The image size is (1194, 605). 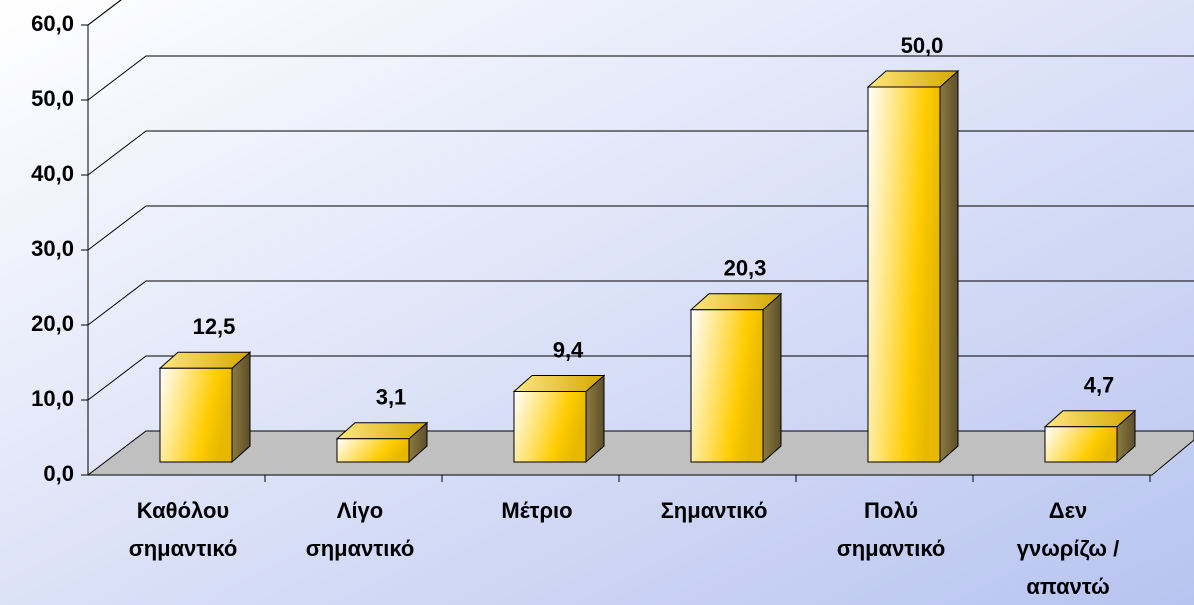 I want to click on x-tick-label: Μέτριο, so click(x=536, y=510).